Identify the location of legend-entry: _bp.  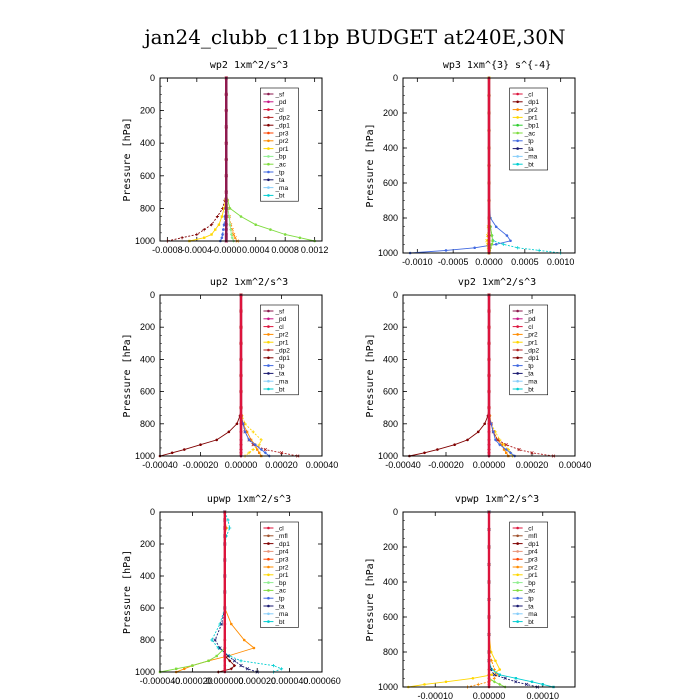
(530, 583).